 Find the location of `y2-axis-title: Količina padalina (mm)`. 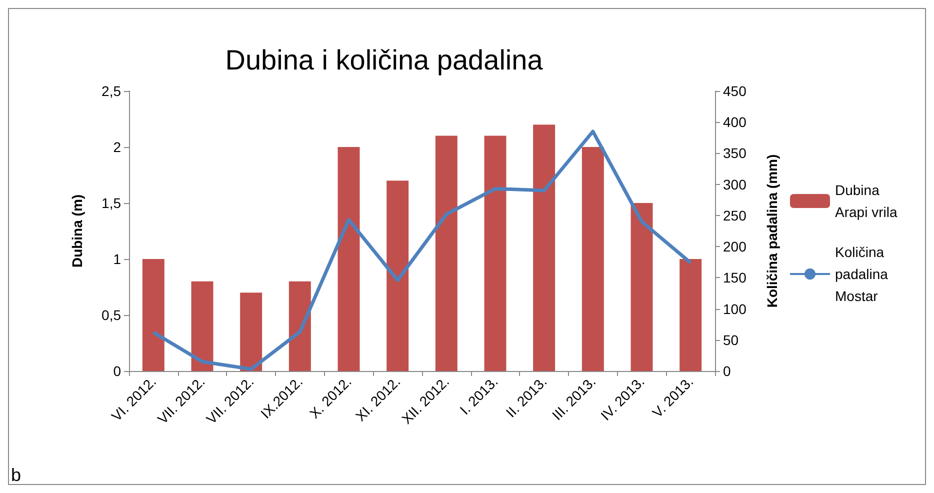

y2-axis-title: Količina padalina (mm) is located at coordinates (772, 231).